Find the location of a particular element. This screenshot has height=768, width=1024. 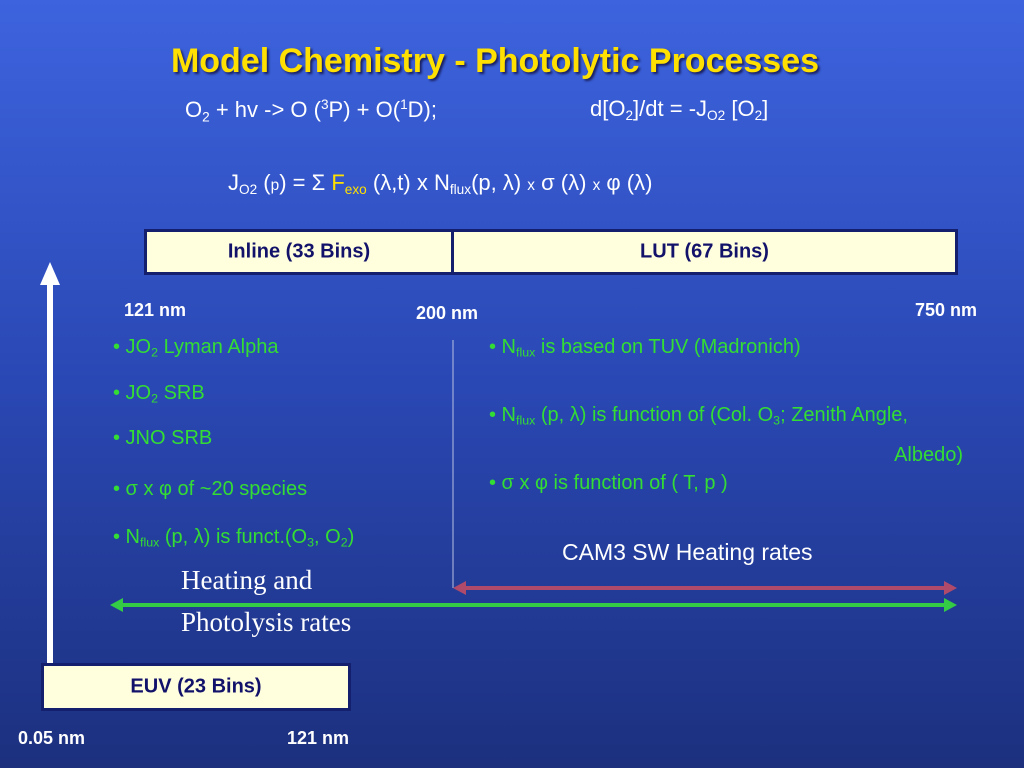

text-part: D); is located at coordinates (422, 110).